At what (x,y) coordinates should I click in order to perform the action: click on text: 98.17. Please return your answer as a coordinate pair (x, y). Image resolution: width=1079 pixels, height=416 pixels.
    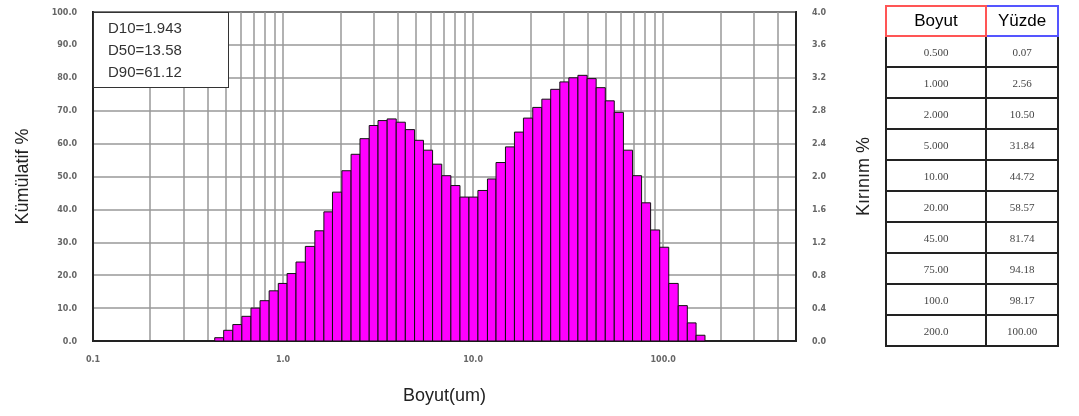
    Looking at the image, I should click on (1022, 299).